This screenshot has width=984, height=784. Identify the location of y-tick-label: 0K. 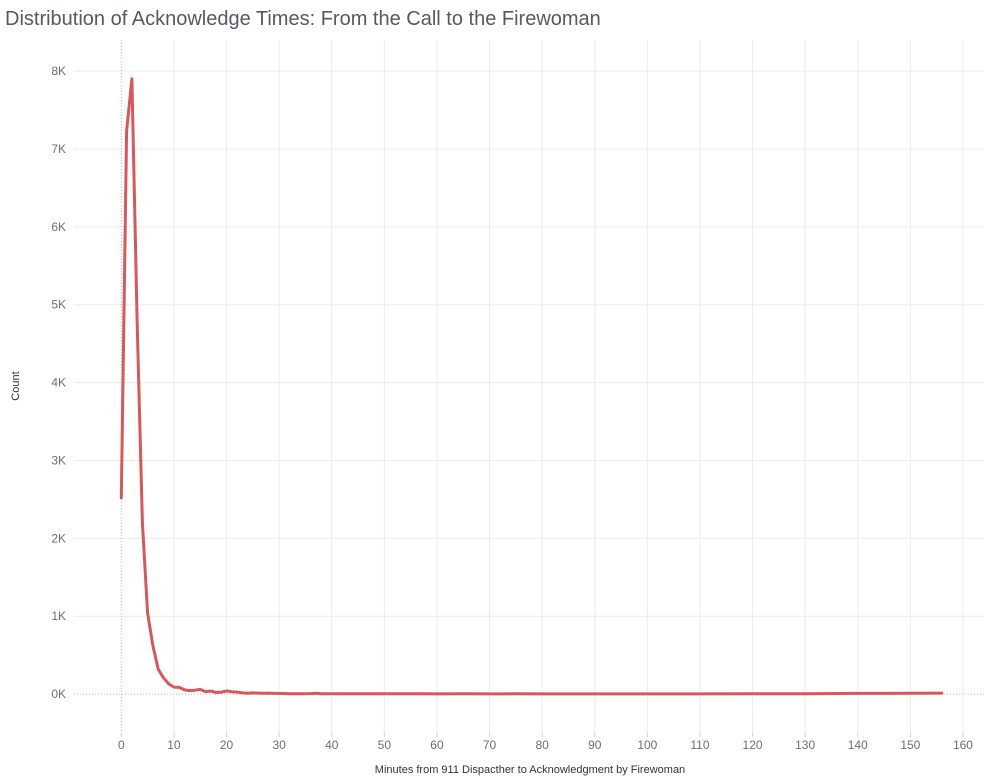
(58, 694).